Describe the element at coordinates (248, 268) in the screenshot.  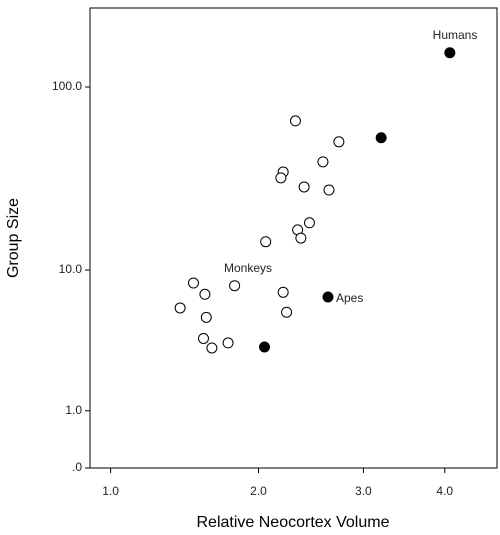
I see `annotation: Monkeys` at that location.